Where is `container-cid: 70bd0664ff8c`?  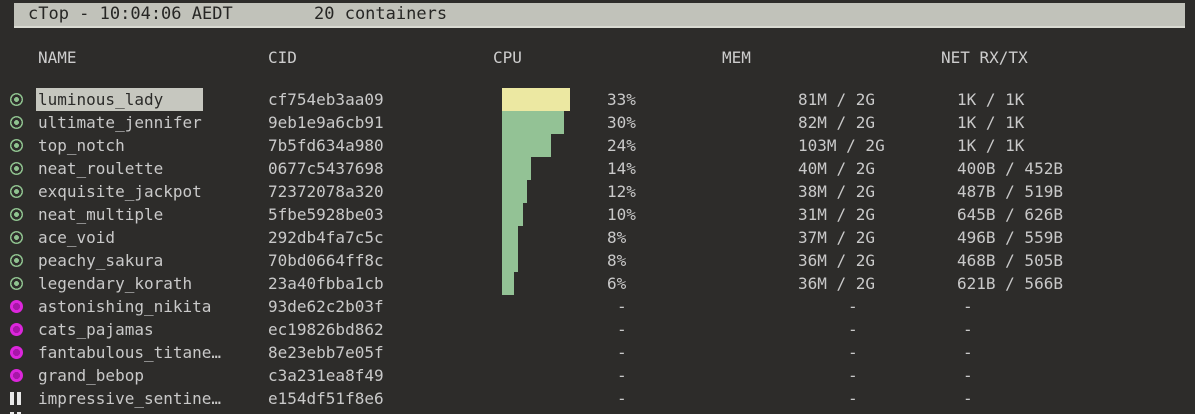 container-cid: 70bd0664ff8c is located at coordinates (326, 260).